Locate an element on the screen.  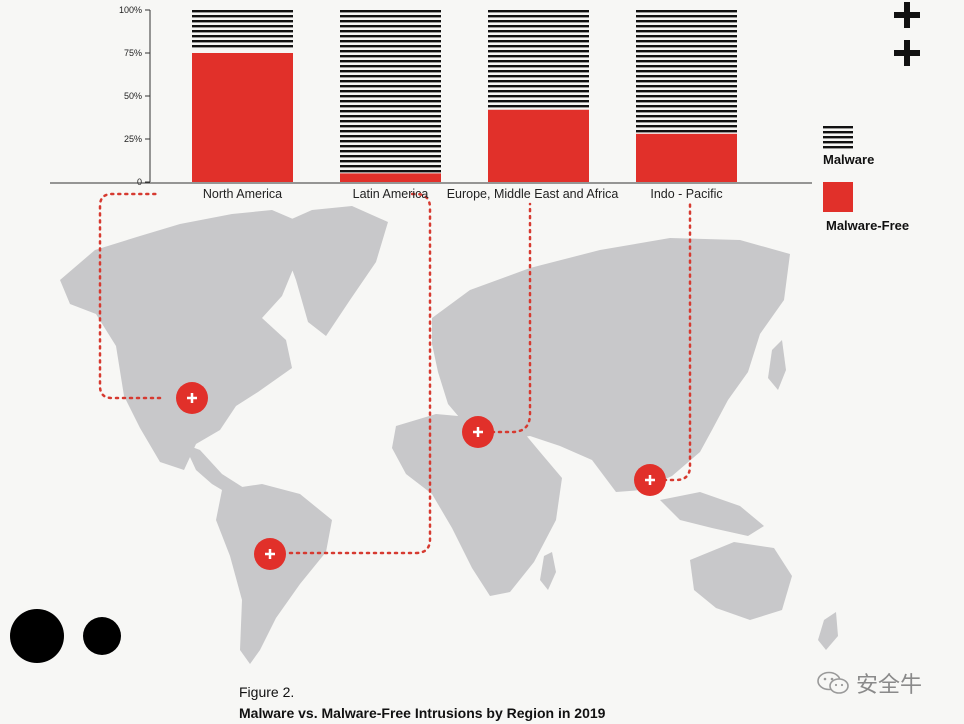
legend-label-malware-free: Malware-Free is located at coordinates (867, 225).